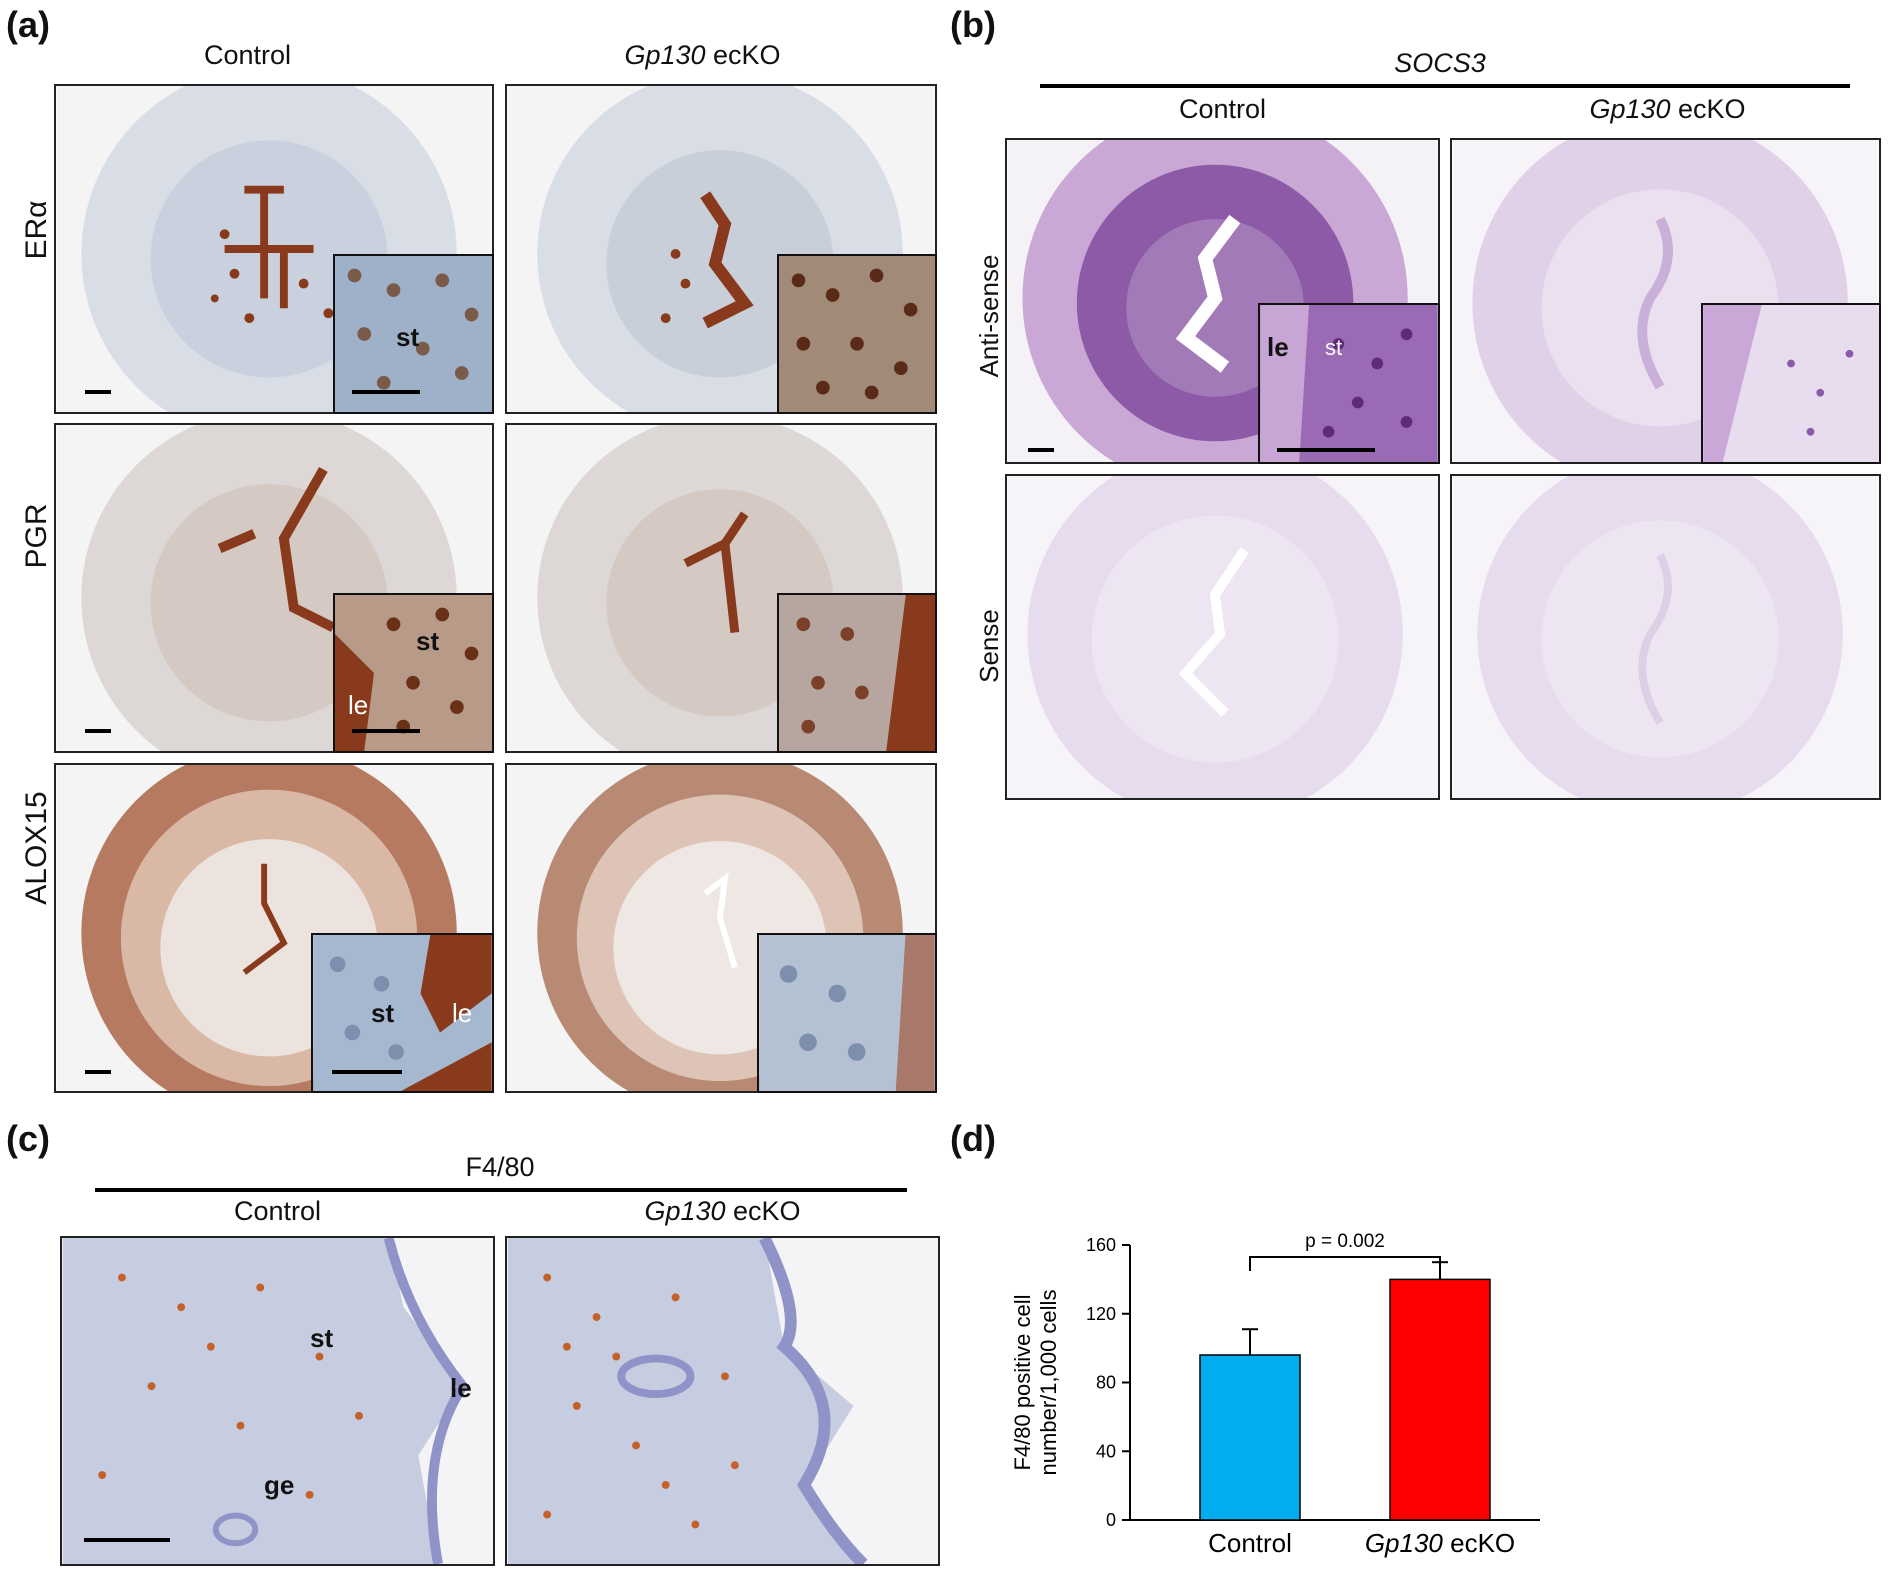  I want to click on panel-b-col-control: Control, so click(1222, 109).